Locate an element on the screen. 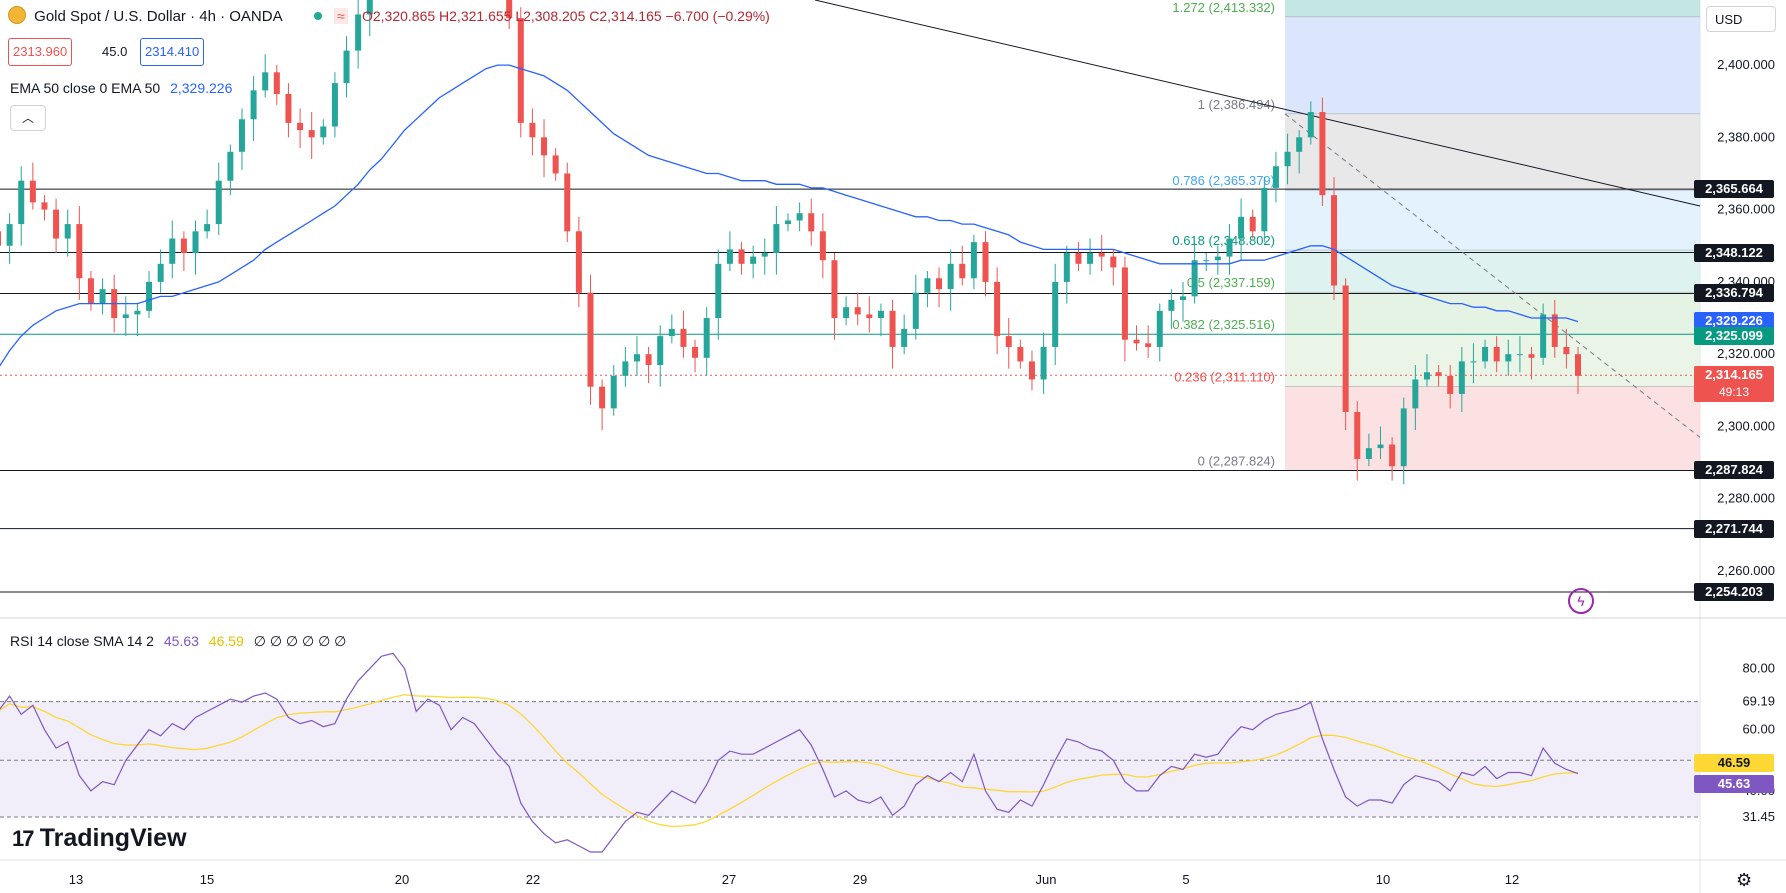 Image resolution: width=1786 pixels, height=893 pixels. time-axis-tick: 29 is located at coordinates (860, 879).